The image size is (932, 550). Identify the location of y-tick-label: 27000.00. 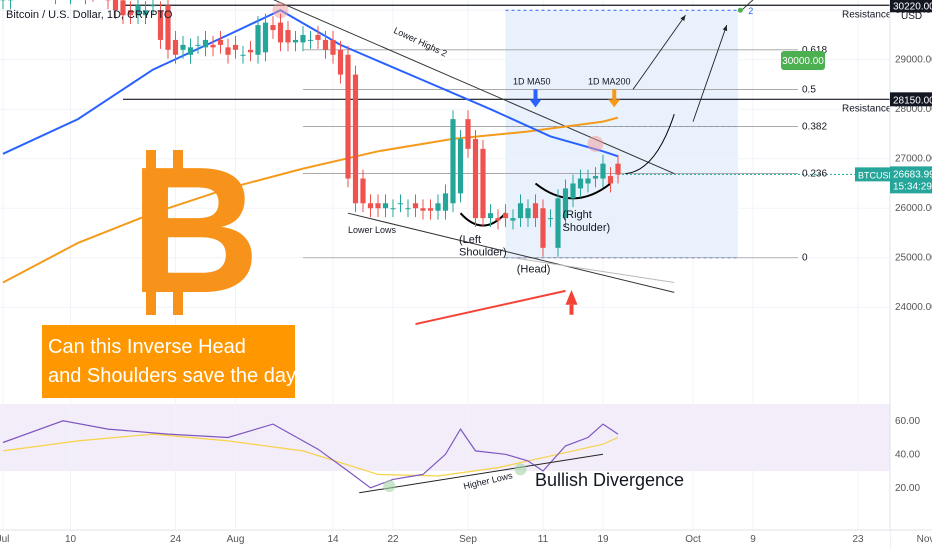
(913, 159).